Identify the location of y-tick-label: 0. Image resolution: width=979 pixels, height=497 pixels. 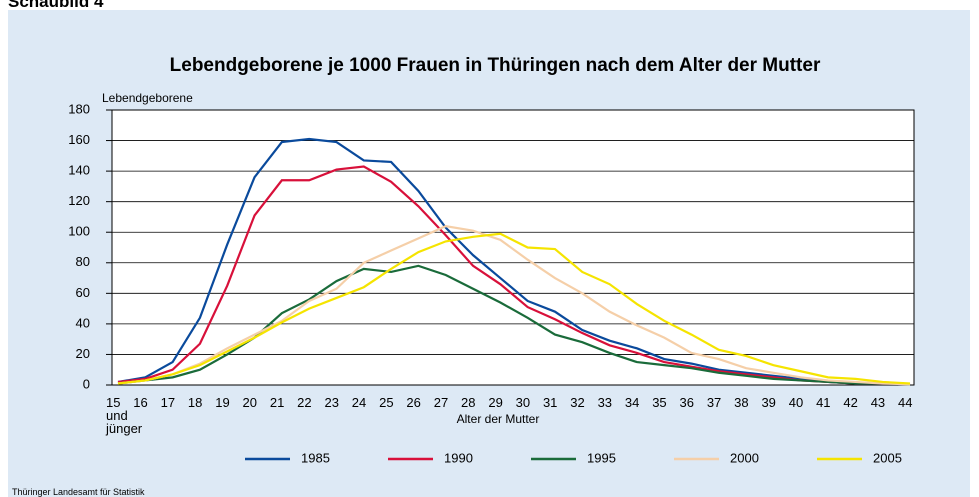
(86, 383).